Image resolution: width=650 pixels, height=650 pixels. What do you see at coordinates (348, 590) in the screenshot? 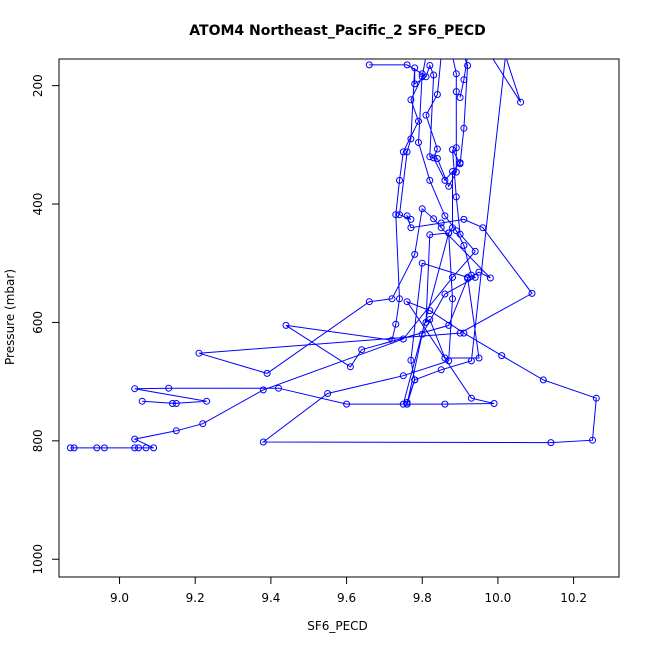
I see `x-axis: 9.0 9.2 9.4 9.6 9.8 10.0 10.2` at bounding box center [348, 590].